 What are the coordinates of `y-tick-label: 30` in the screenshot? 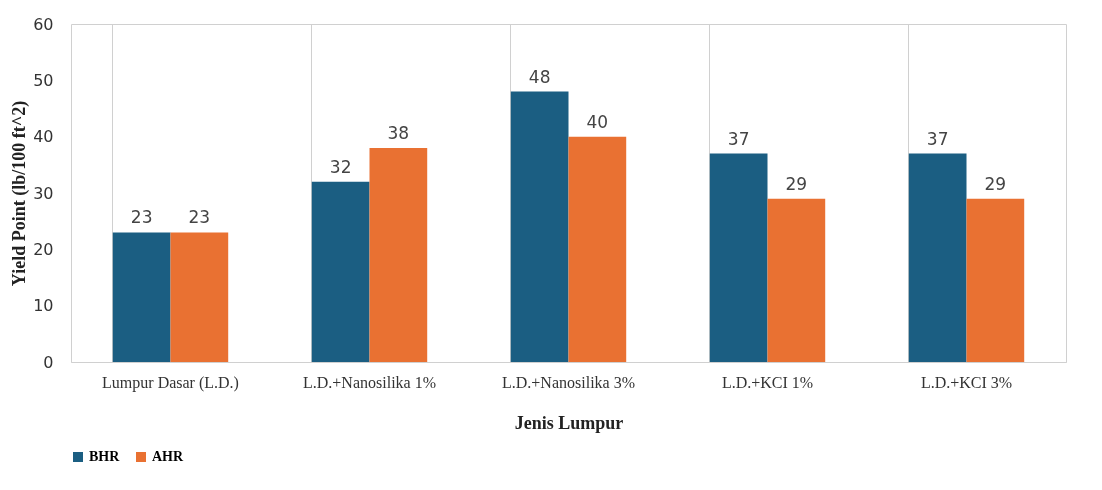 It's located at (43, 193).